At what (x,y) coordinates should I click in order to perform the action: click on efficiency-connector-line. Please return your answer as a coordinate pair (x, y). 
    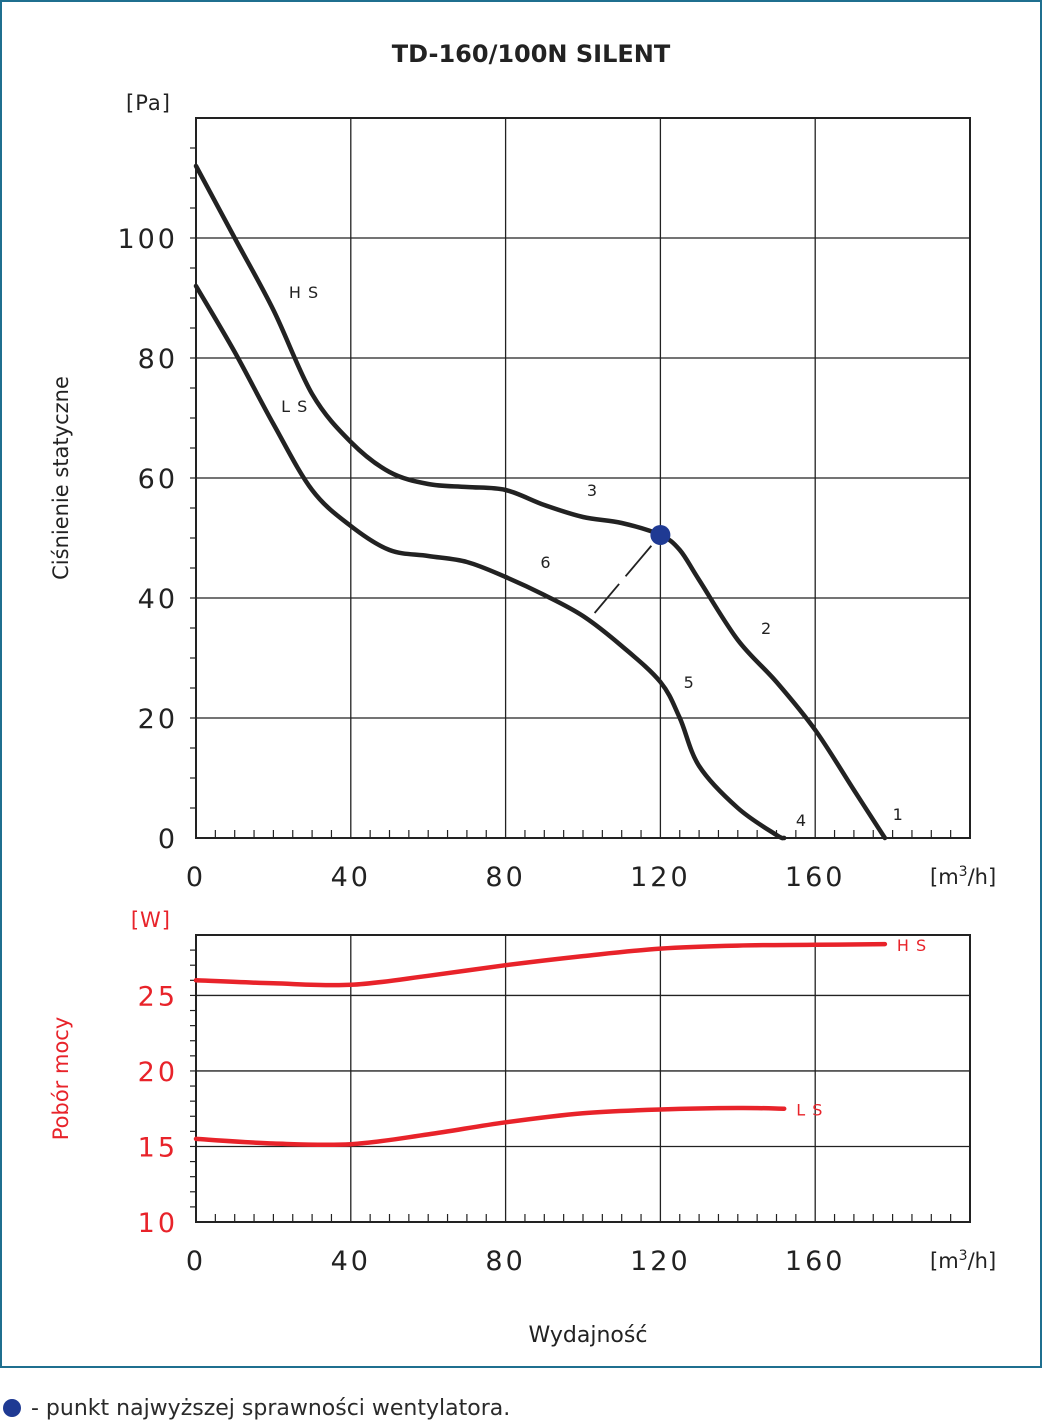
    Looking at the image, I should click on (627, 574).